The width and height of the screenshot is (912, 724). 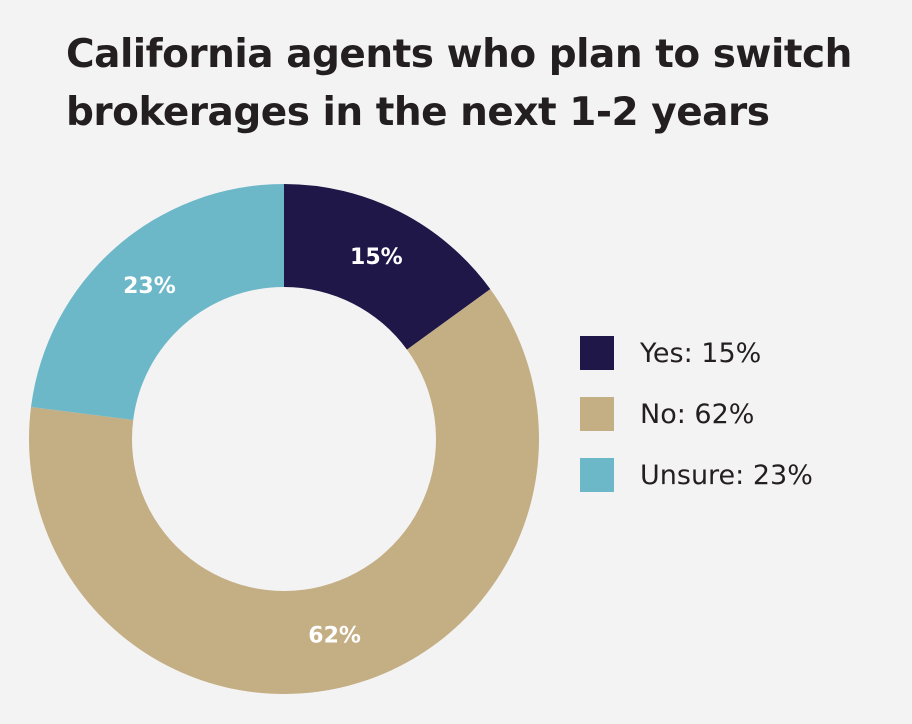 I want to click on legend-swatch-yes, so click(x=597, y=353).